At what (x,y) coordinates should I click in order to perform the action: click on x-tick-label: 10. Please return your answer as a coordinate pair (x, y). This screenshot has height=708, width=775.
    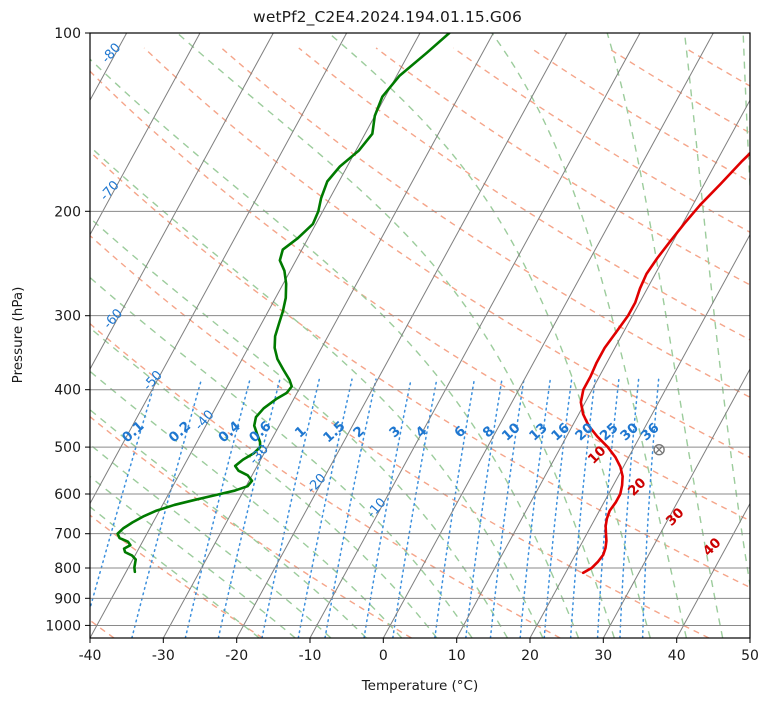
    Looking at the image, I should click on (457, 656).